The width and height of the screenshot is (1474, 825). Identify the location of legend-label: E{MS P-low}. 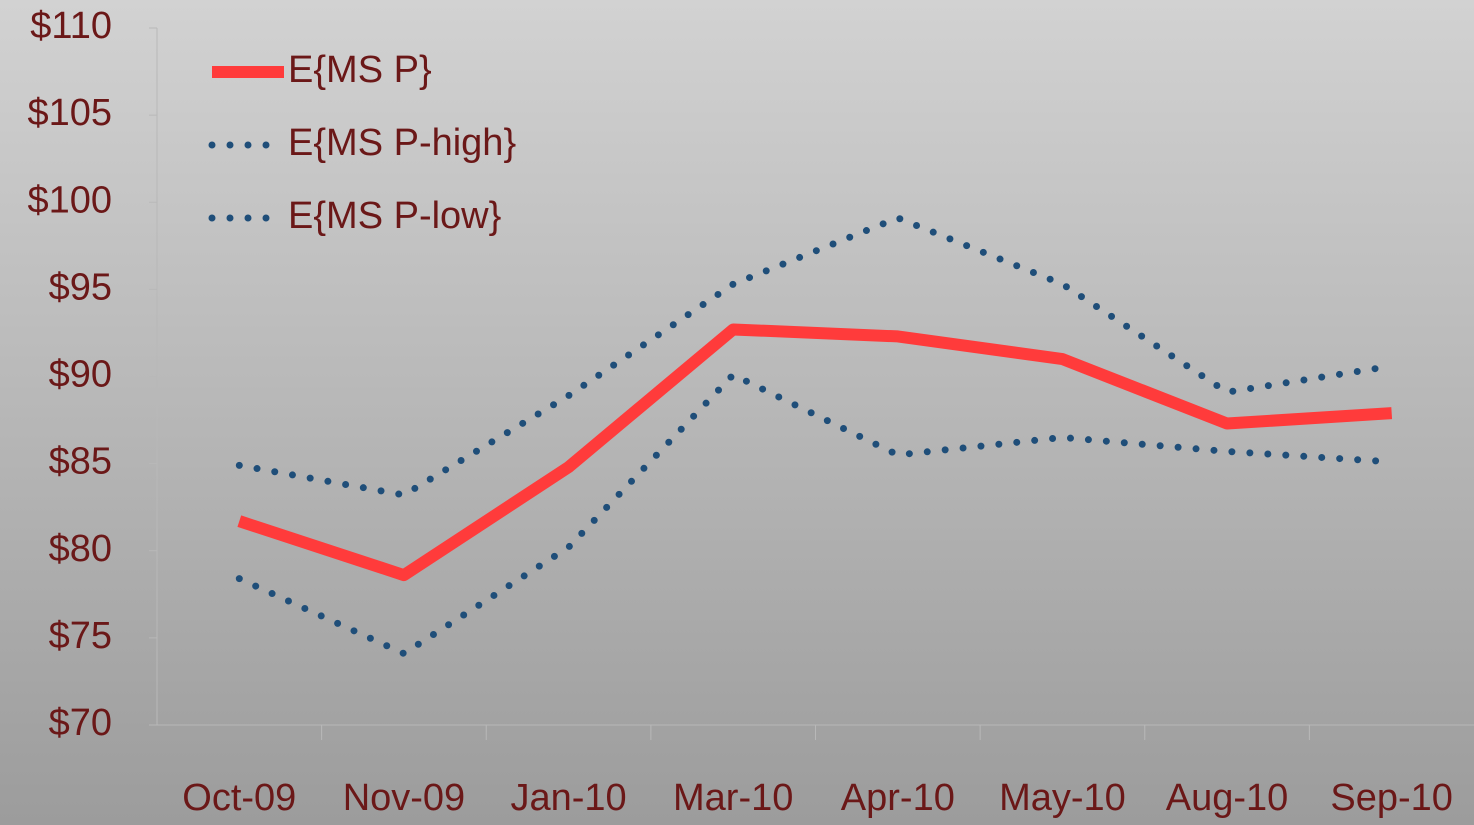
(394, 216).